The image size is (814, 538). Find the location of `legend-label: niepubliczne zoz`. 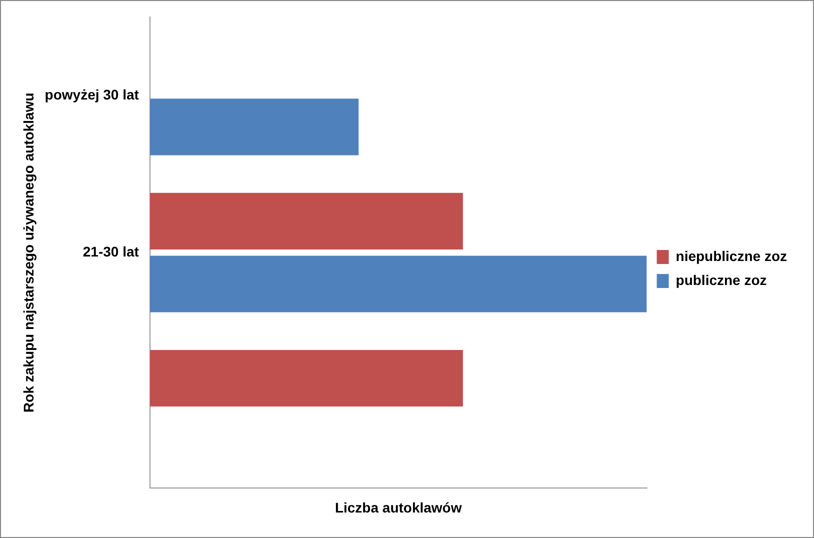

legend-label: niepubliczne zoz is located at coordinates (732, 256).